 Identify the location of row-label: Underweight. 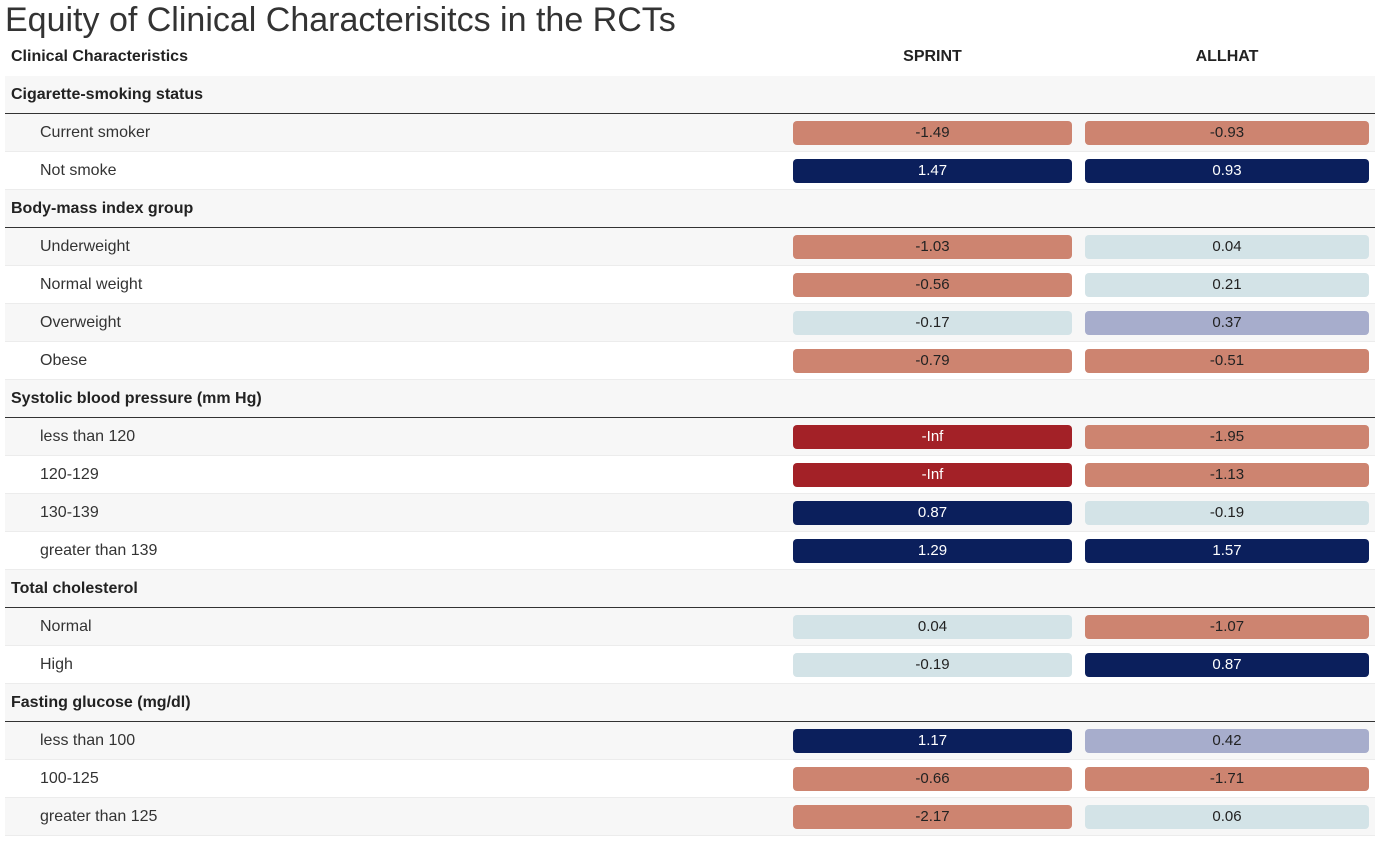
(85, 246).